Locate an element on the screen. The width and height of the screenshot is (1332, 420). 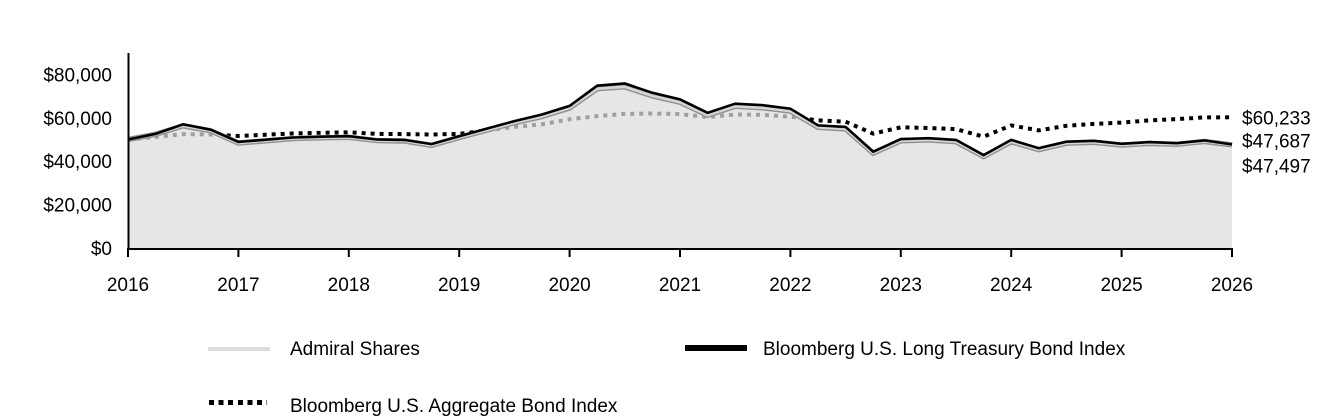
legend-label-aggregate-bond-index: Bloomberg U.S. Aggregate Bond Index is located at coordinates (454, 406).